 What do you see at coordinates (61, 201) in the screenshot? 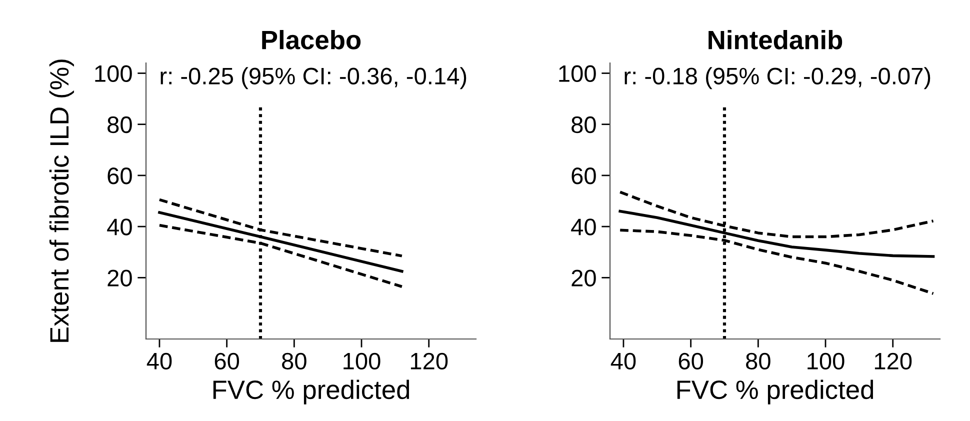
I see `y-axis-title: Extent of fibrotic ILD (%)` at bounding box center [61, 201].